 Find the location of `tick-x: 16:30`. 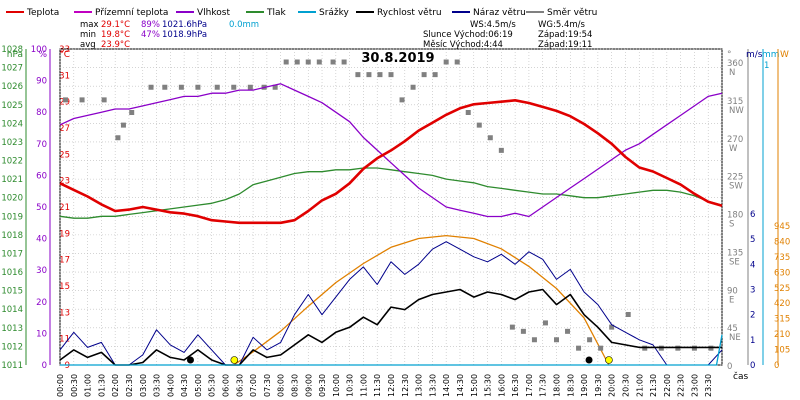

tick-x: 16:30 is located at coordinates (515, 385).